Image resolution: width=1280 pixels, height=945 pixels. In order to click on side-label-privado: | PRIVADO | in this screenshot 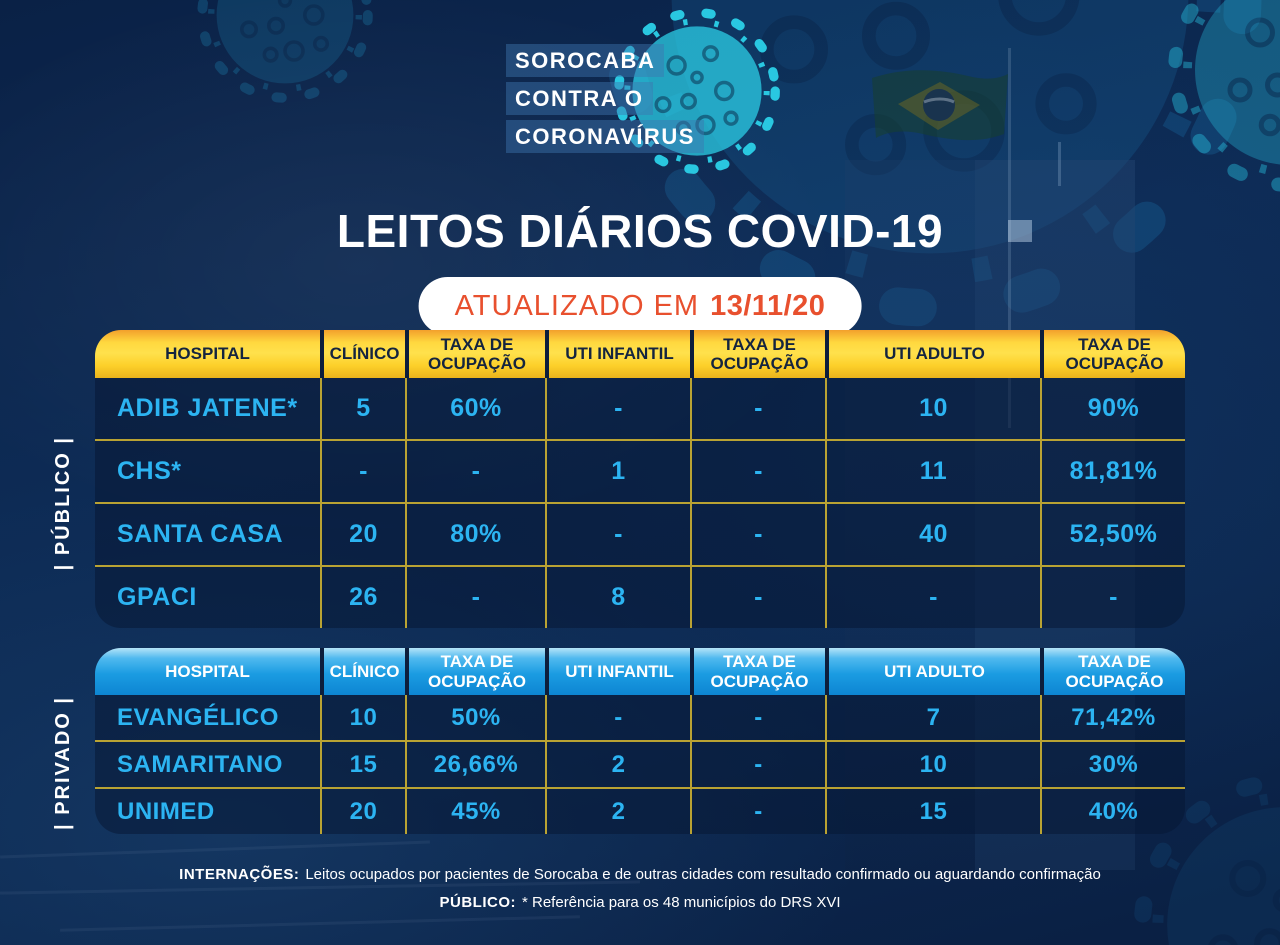, I will do `click(63, 763)`.